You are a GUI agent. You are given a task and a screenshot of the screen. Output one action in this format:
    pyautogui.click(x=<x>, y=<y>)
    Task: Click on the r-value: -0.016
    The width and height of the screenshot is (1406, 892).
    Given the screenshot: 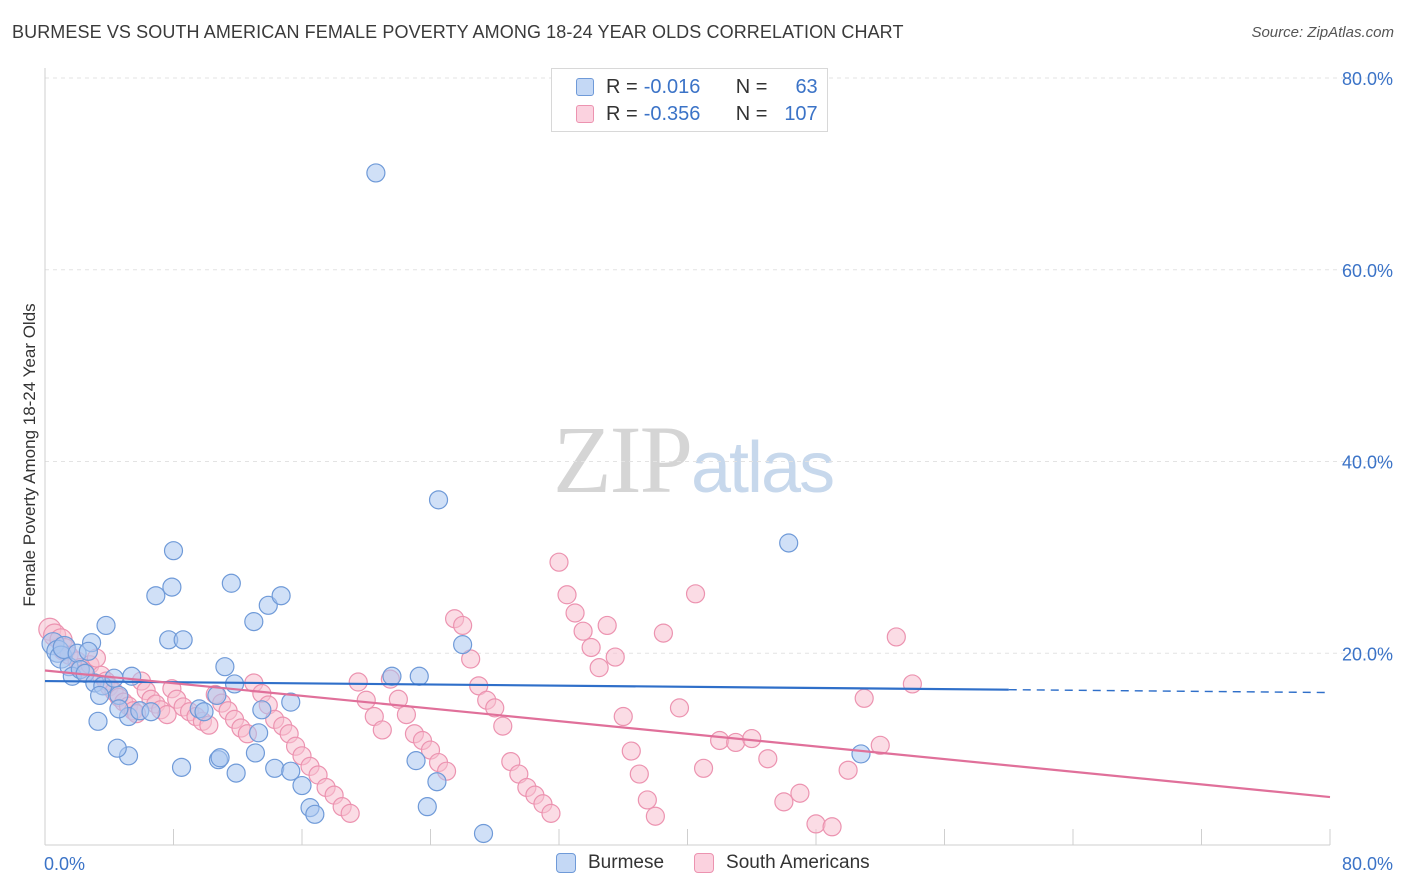 What is the action you would take?
    pyautogui.click(x=672, y=86)
    